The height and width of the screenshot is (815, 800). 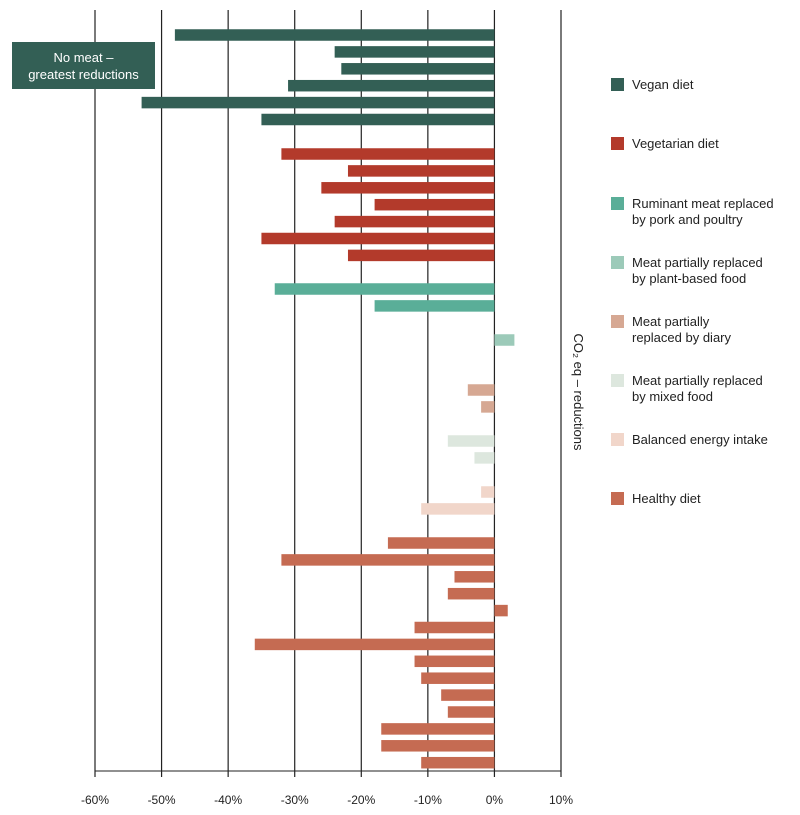 What do you see at coordinates (700, 439) in the screenshot?
I see `legend-label: Balanced energy intake` at bounding box center [700, 439].